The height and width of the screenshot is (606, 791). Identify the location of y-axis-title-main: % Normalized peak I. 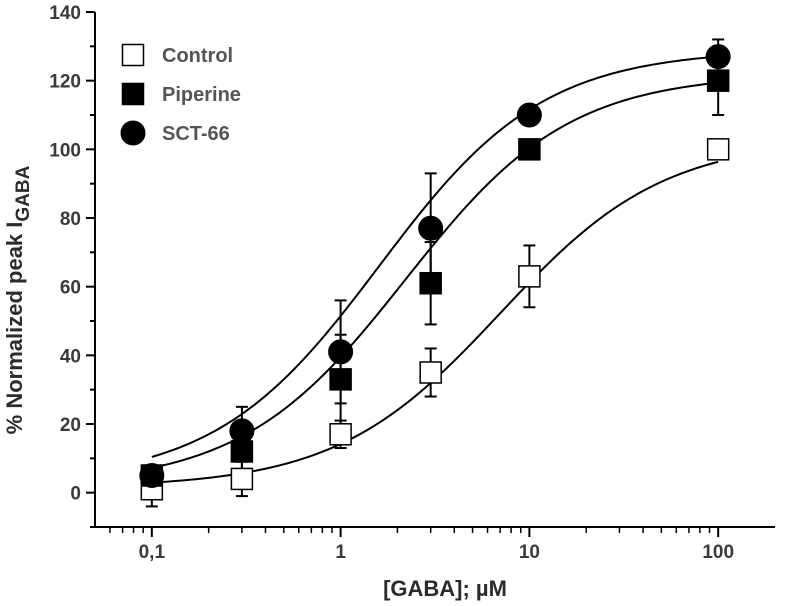
(14, 328).